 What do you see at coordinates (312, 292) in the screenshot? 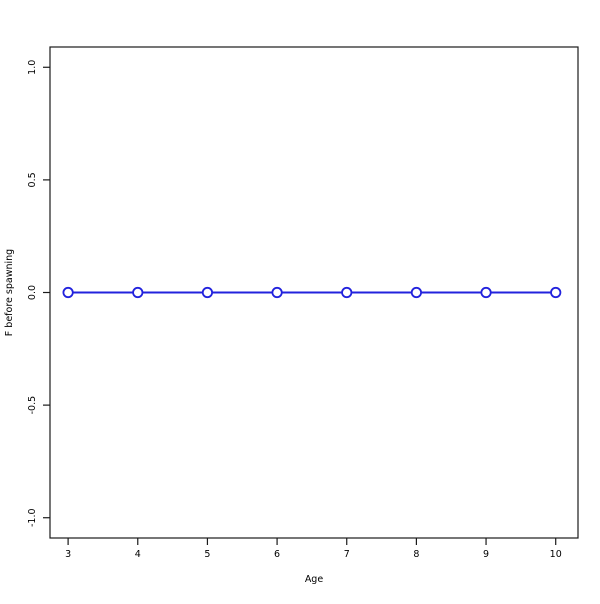
I see `data-series` at bounding box center [312, 292].